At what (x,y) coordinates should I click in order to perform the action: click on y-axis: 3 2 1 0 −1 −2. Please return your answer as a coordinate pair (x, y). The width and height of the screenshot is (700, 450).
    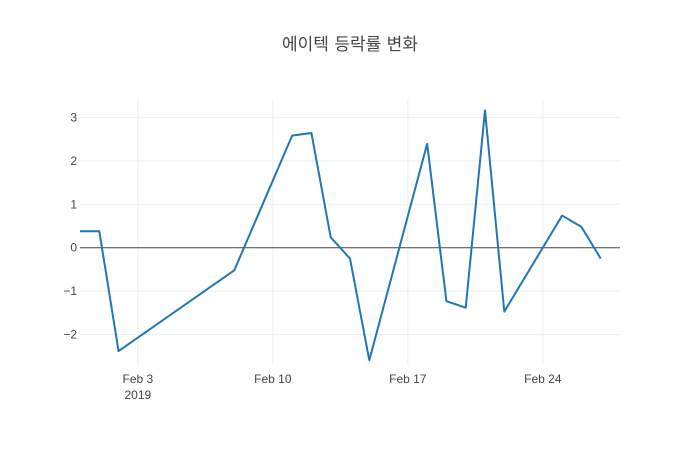
    Looking at the image, I should click on (70, 225).